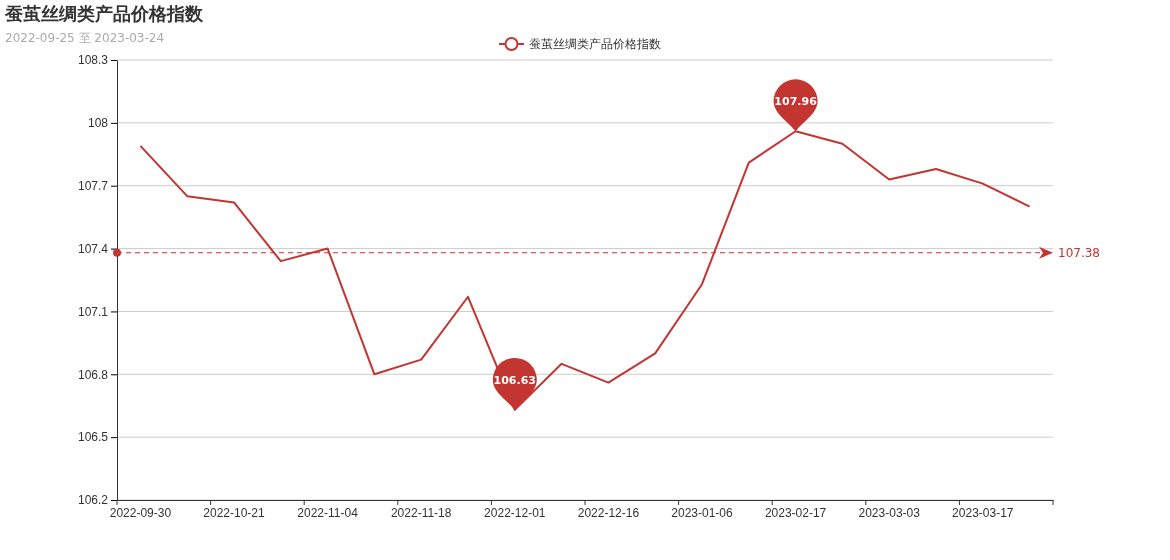  What do you see at coordinates (93, 437) in the screenshot?
I see `y-tick-label: 106.5` at bounding box center [93, 437].